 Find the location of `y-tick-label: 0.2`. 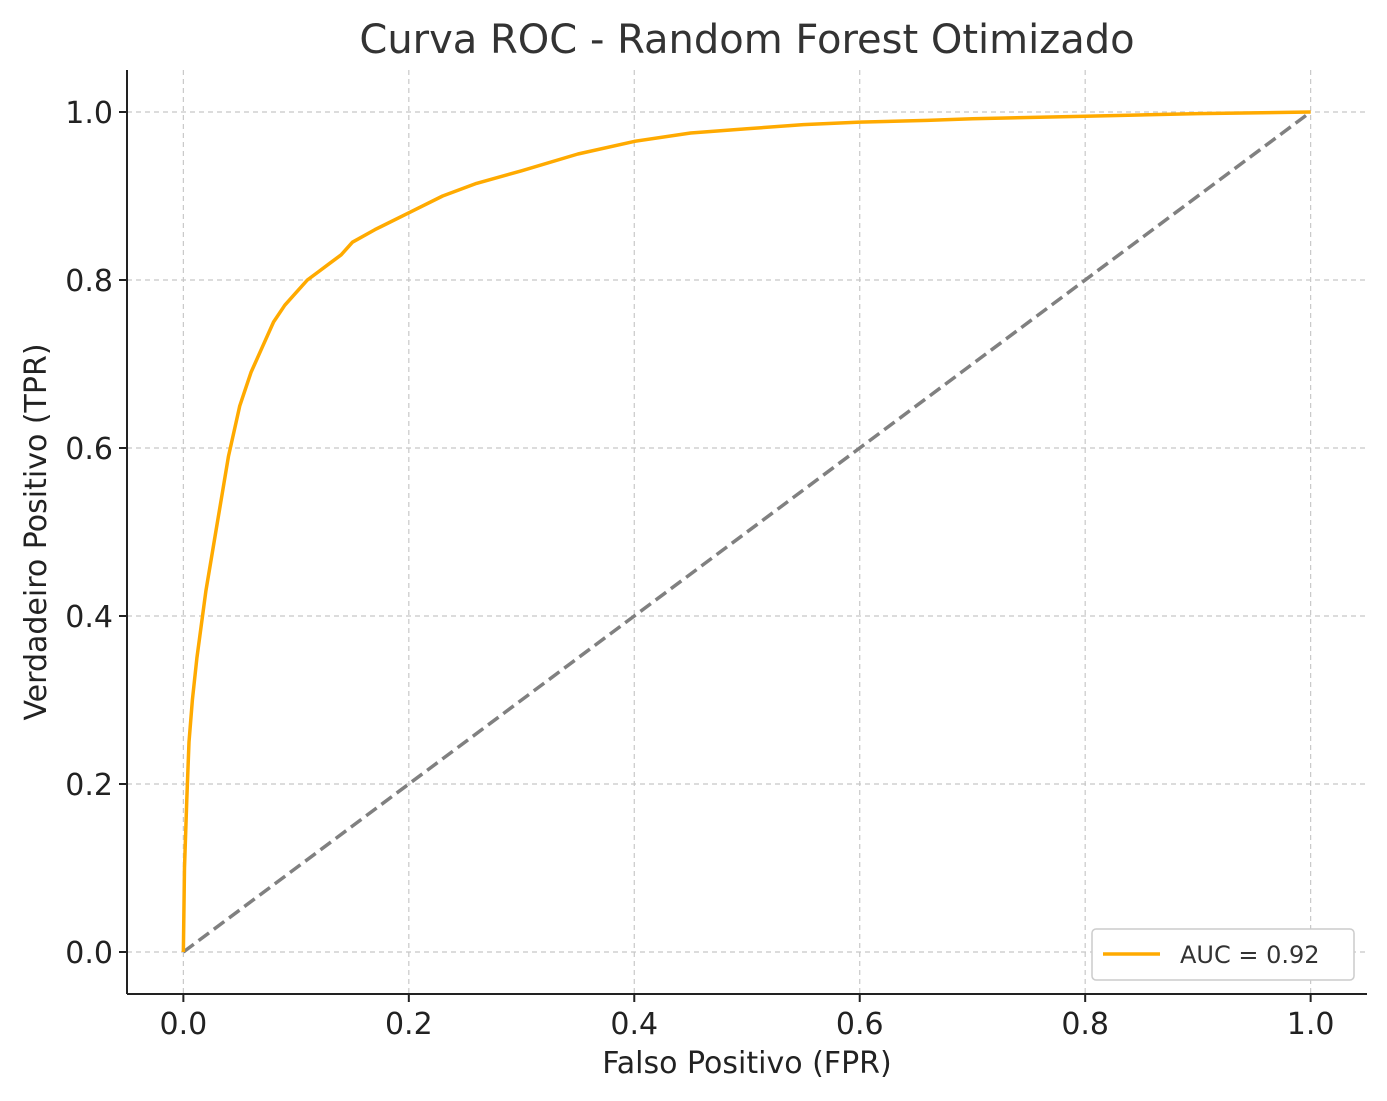

y-tick-label: 0.2 is located at coordinates (89, 785).